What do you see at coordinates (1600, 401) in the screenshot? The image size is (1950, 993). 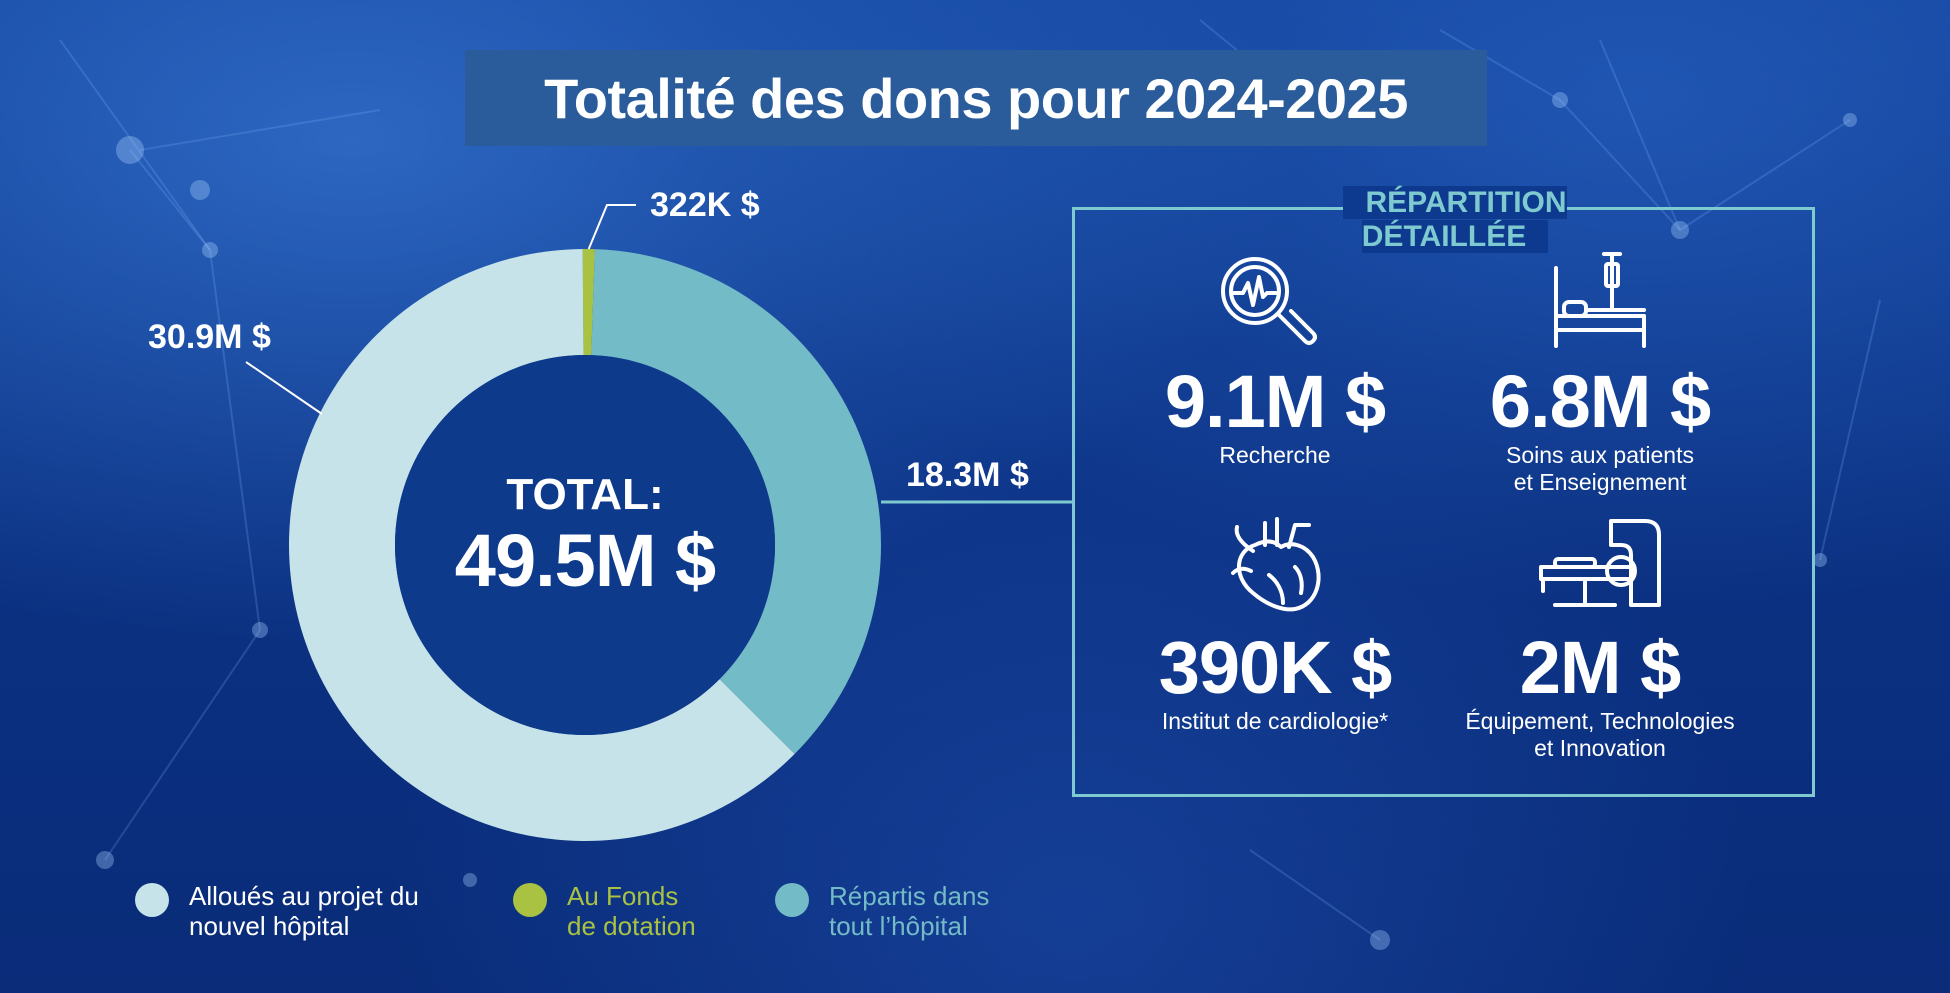 I see `detail-amount: 6.8M $` at bounding box center [1600, 401].